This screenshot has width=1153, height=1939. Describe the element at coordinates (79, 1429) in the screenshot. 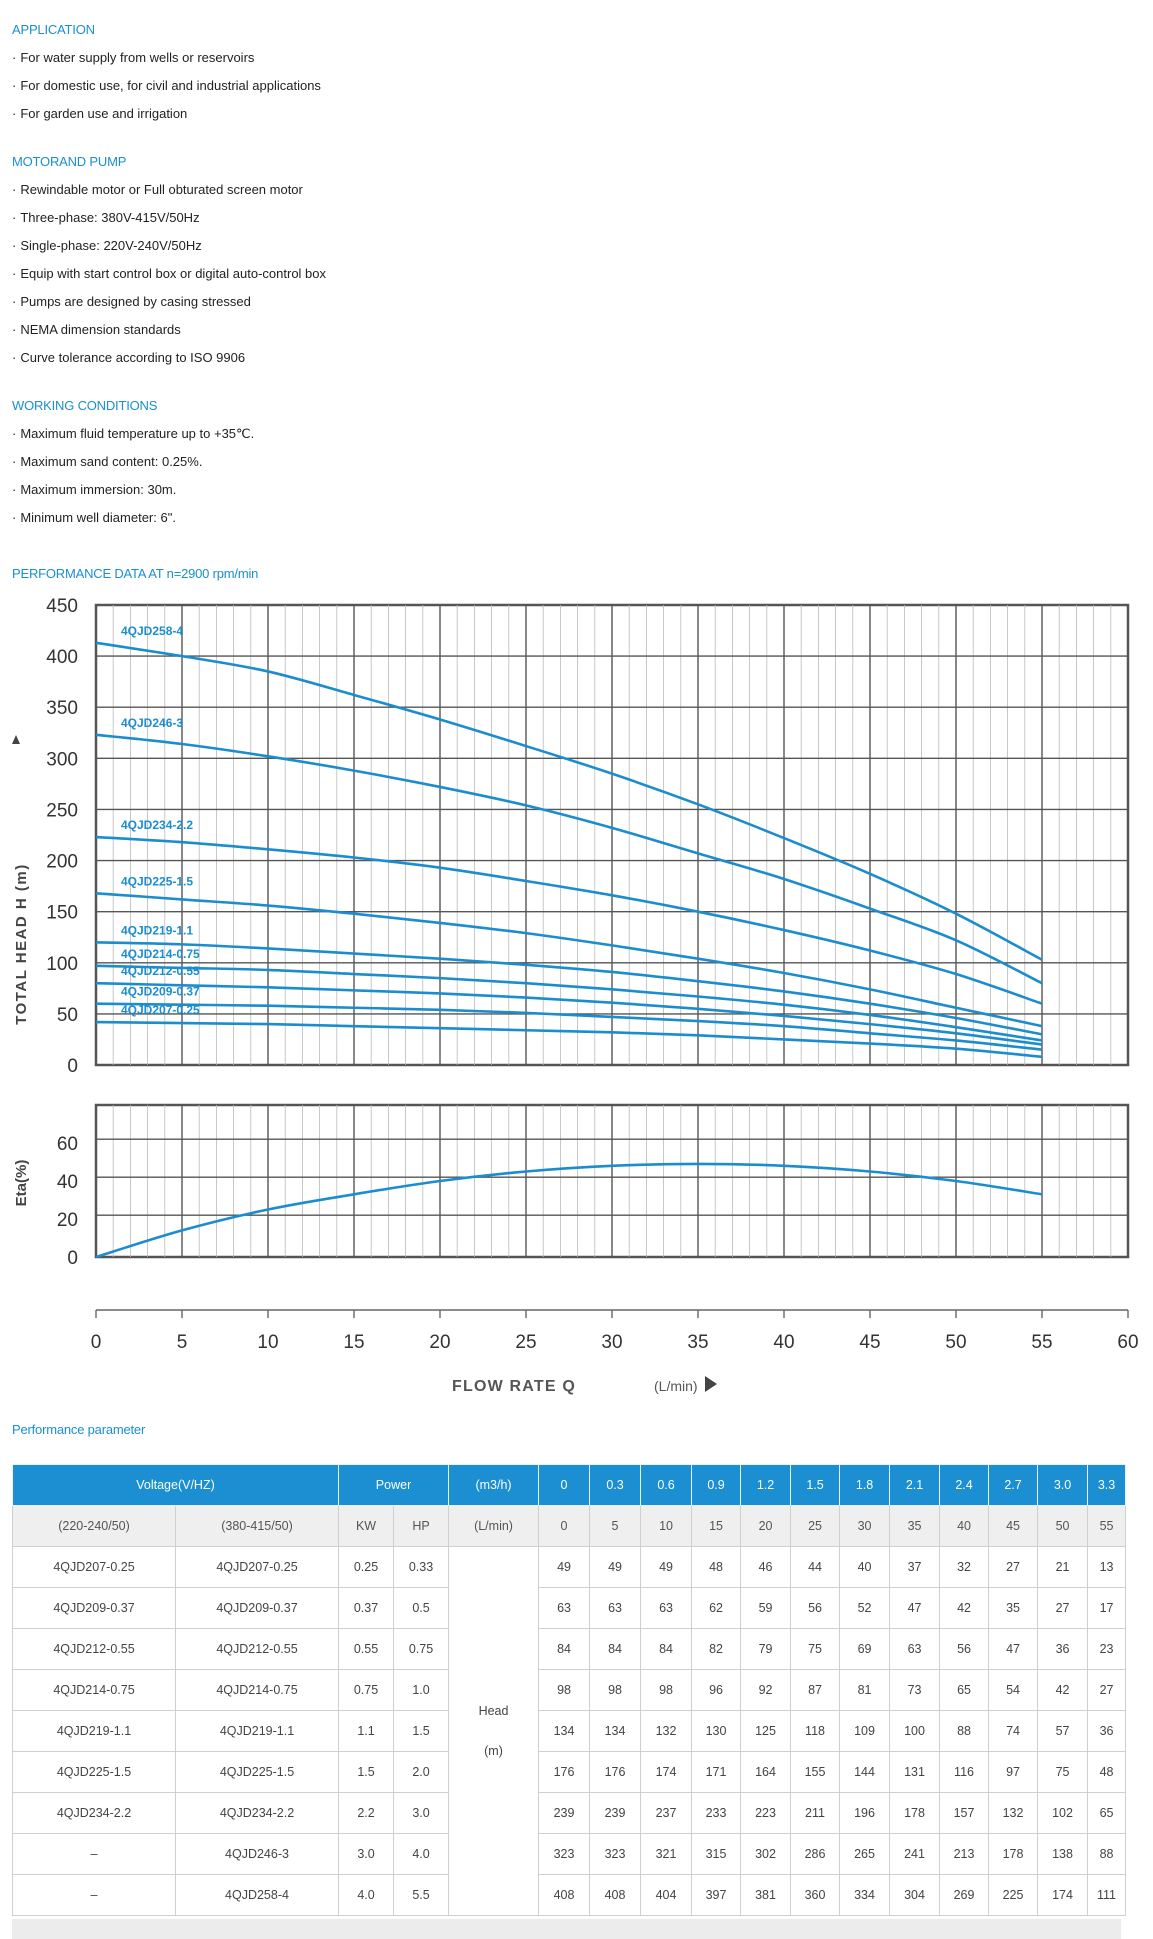

I see `param-title: Performance parameter` at that location.